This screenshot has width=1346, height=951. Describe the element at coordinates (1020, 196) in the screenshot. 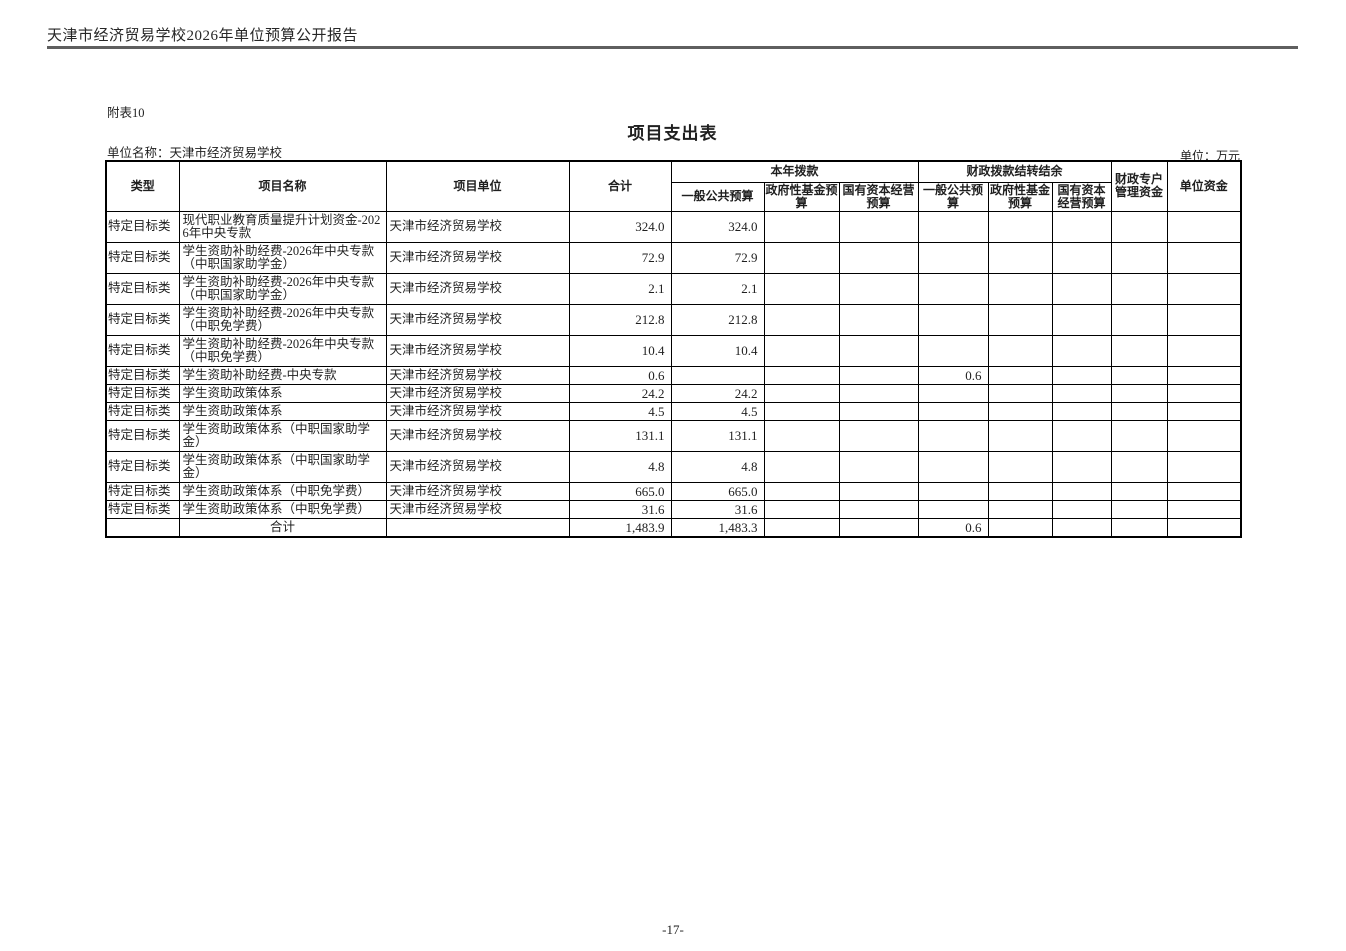

I see `col-header-co-govfund-budget: 政府性基金预算` at that location.